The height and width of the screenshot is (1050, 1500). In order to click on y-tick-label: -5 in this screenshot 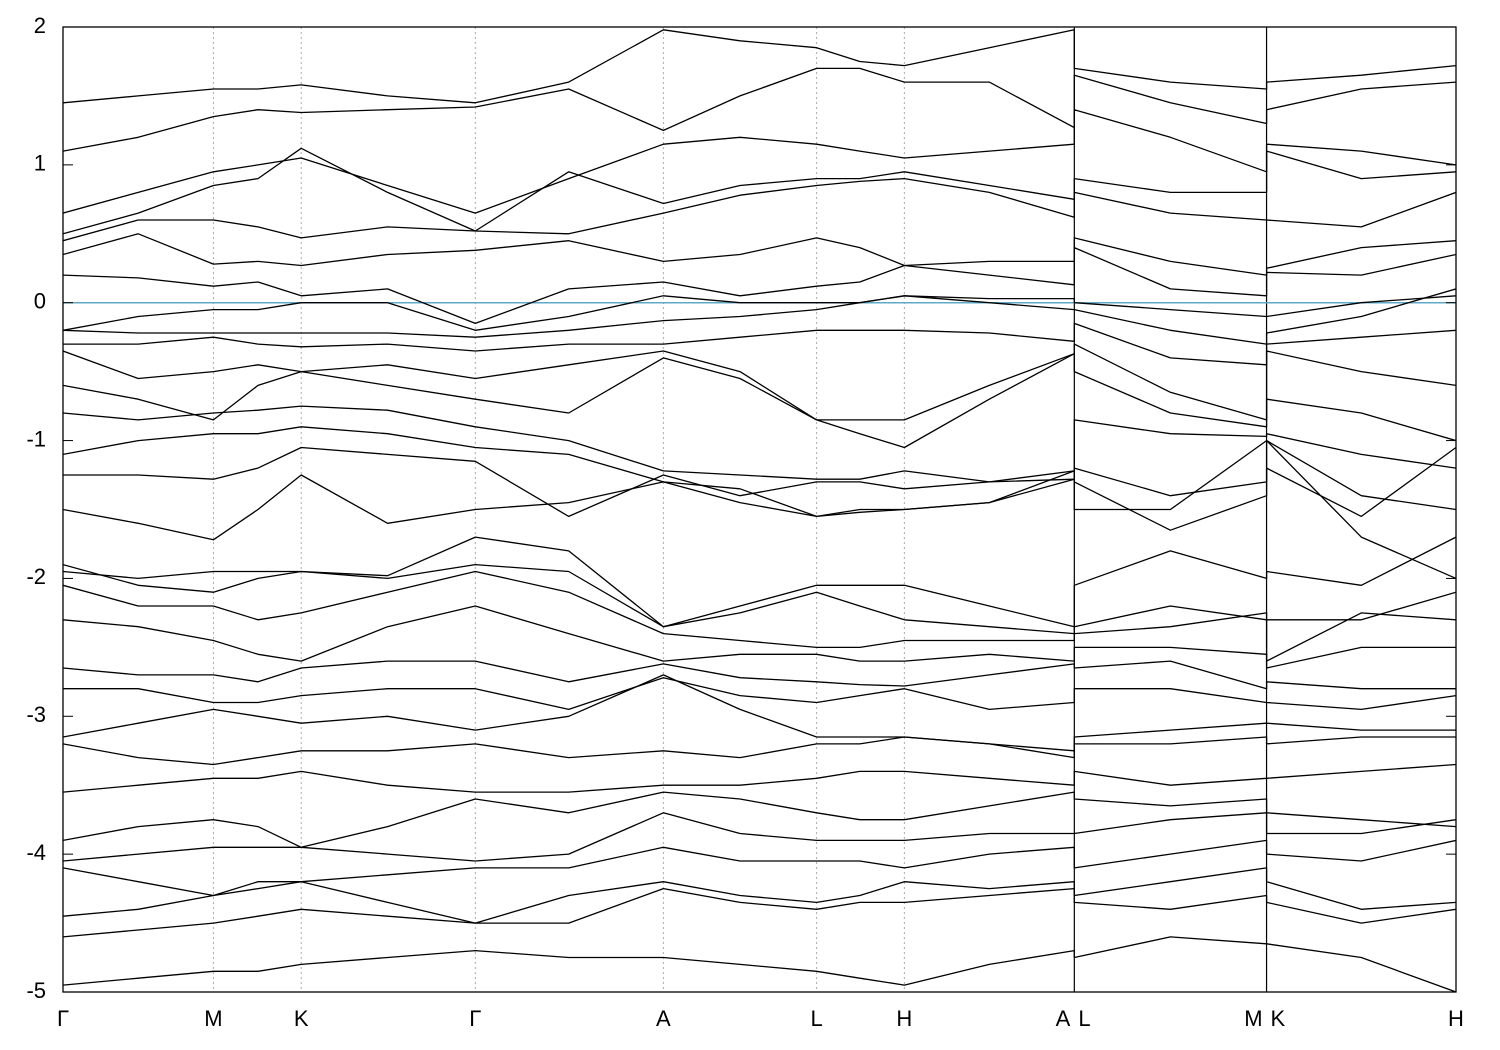, I will do `click(36, 990)`.